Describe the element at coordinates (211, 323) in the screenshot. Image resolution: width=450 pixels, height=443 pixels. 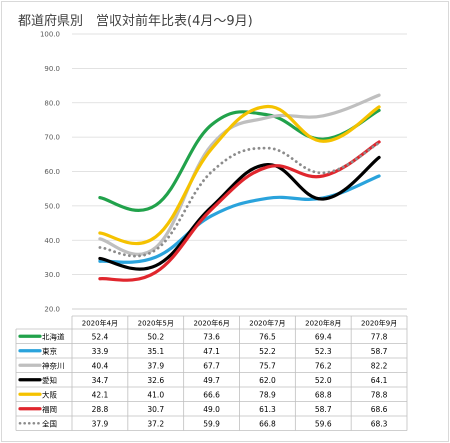
I see `x-tick-label: 2020年6月` at that location.